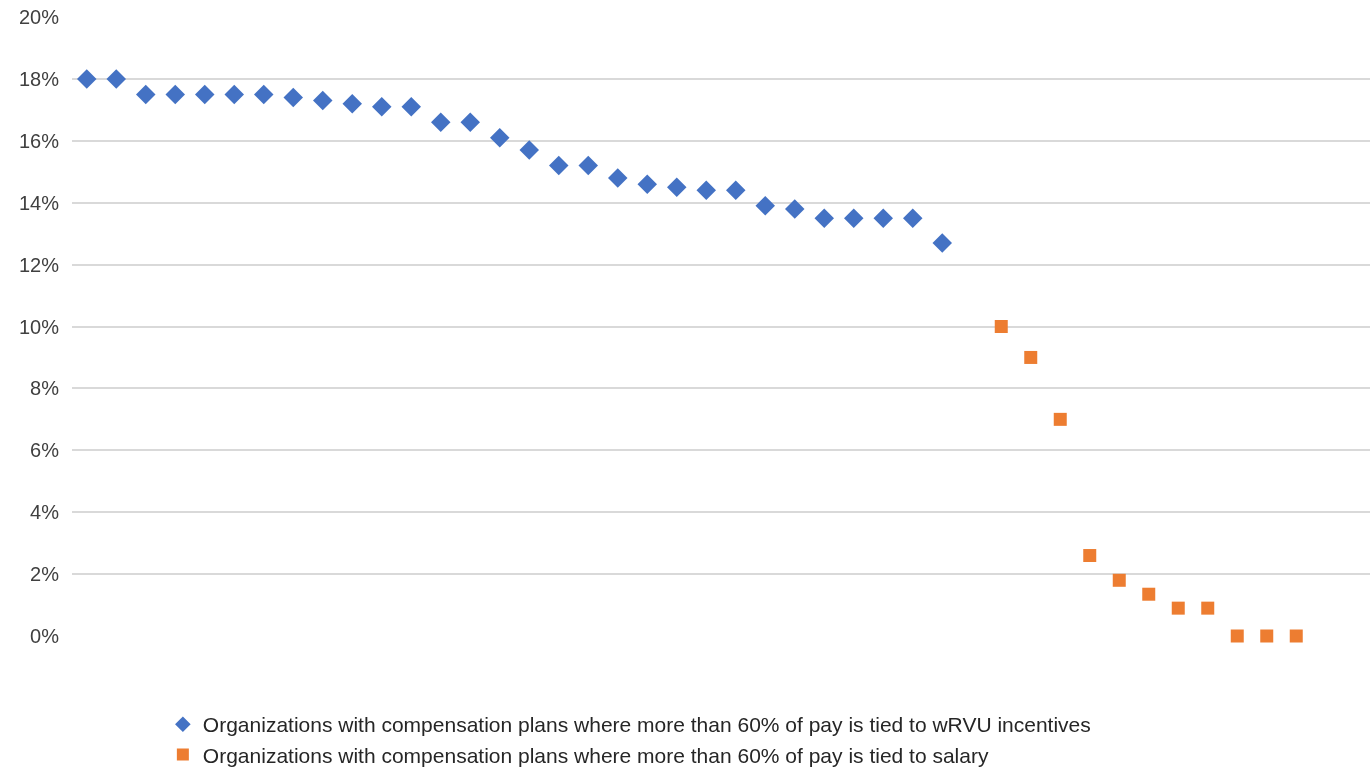  Describe the element at coordinates (39, 78) in the screenshot. I see `y-tick-label: 18%` at that location.